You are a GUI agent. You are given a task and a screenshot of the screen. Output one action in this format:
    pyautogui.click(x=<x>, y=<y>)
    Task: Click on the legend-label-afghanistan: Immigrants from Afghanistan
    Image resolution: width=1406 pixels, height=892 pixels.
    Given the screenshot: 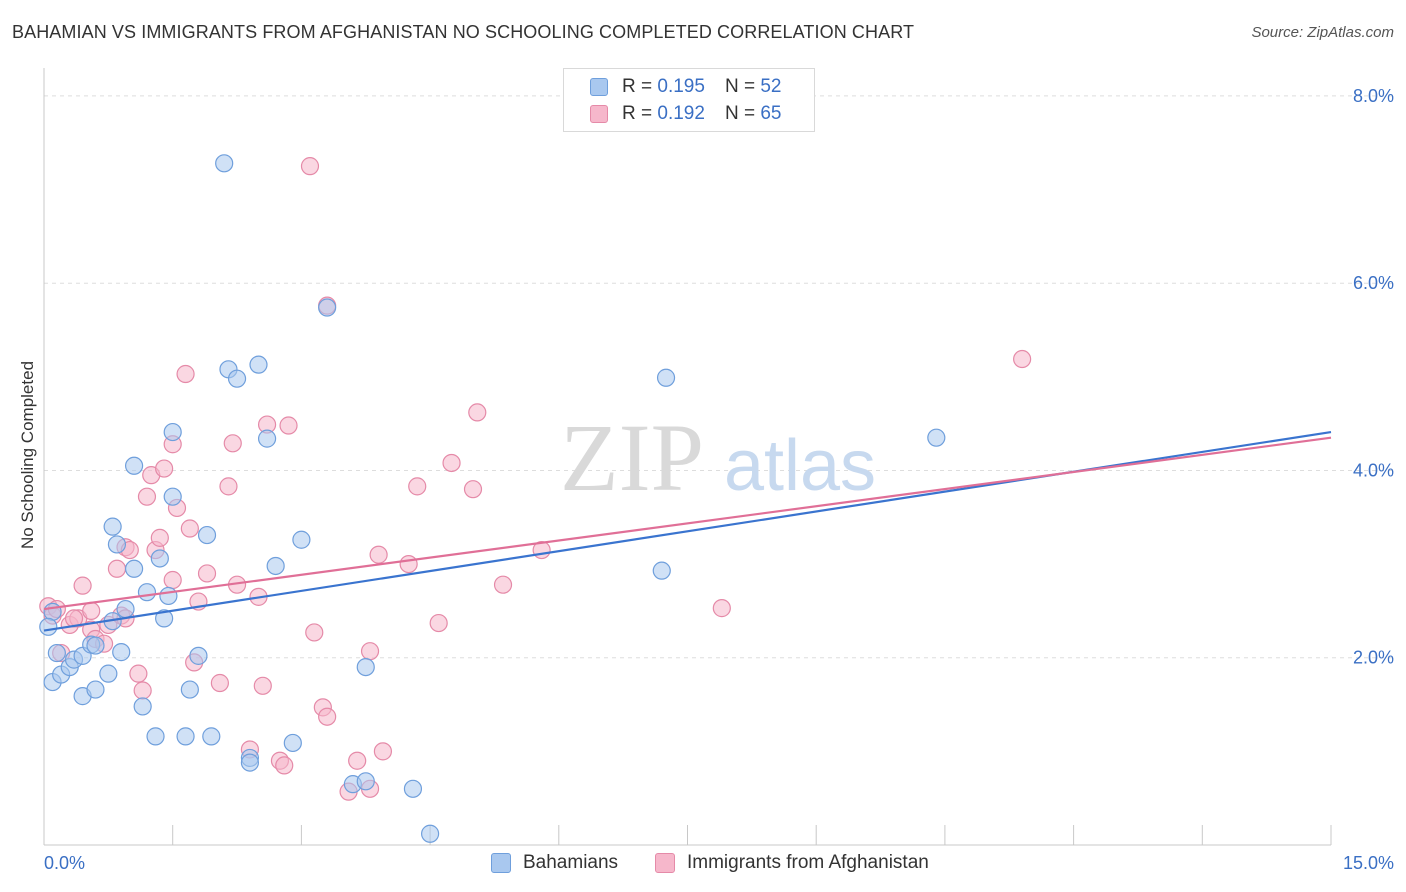 What is the action you would take?
    pyautogui.click(x=808, y=862)
    